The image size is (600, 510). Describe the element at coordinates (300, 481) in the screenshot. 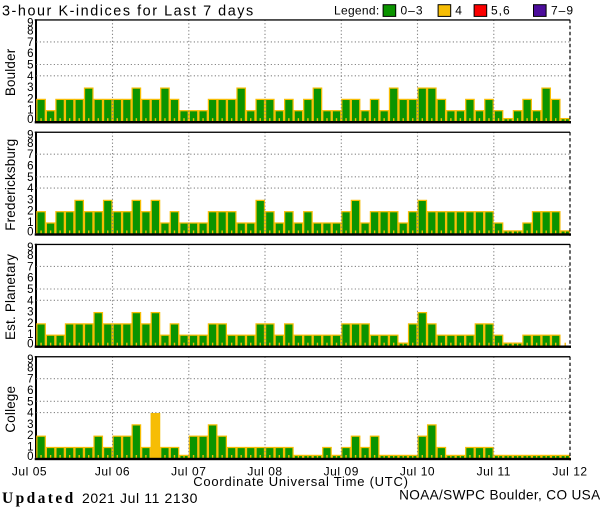

I see `svg-text:Coordinate Universal Time (UTC: Coordinate Universal Time (UTC)` at that location.